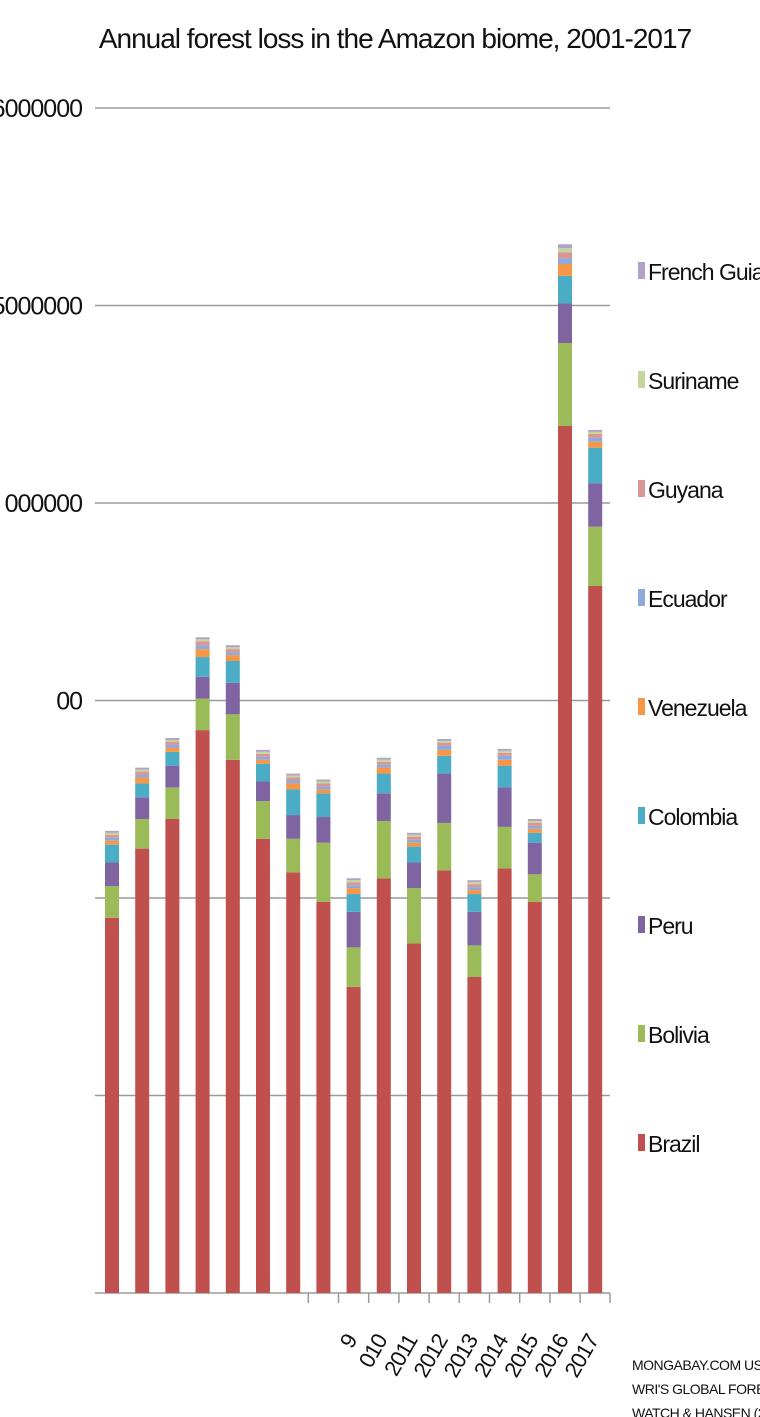  I want to click on legend-label: Bolivia, so click(679, 1035).